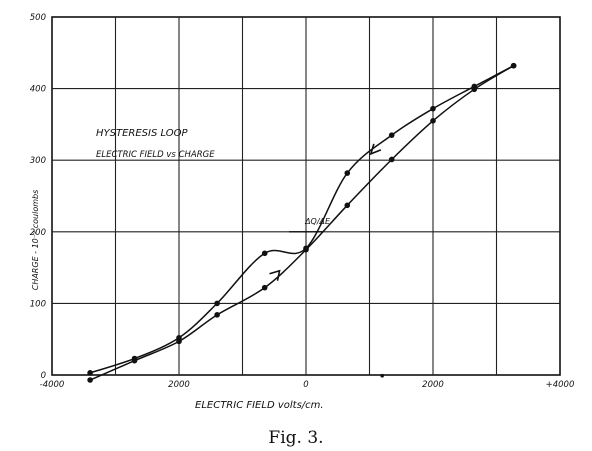 The height and width of the screenshot is (451, 592). Describe the element at coordinates (155, 155) in the screenshot. I see `annotation-line-2: ELECTRIC FIELD vs CHARGE` at that location.